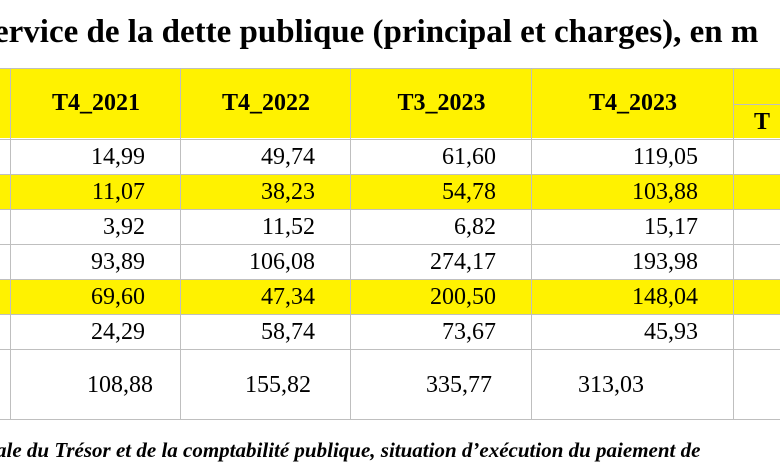 This screenshot has width=780, height=470. I want to click on table-cell: 47,34, so click(288, 297).